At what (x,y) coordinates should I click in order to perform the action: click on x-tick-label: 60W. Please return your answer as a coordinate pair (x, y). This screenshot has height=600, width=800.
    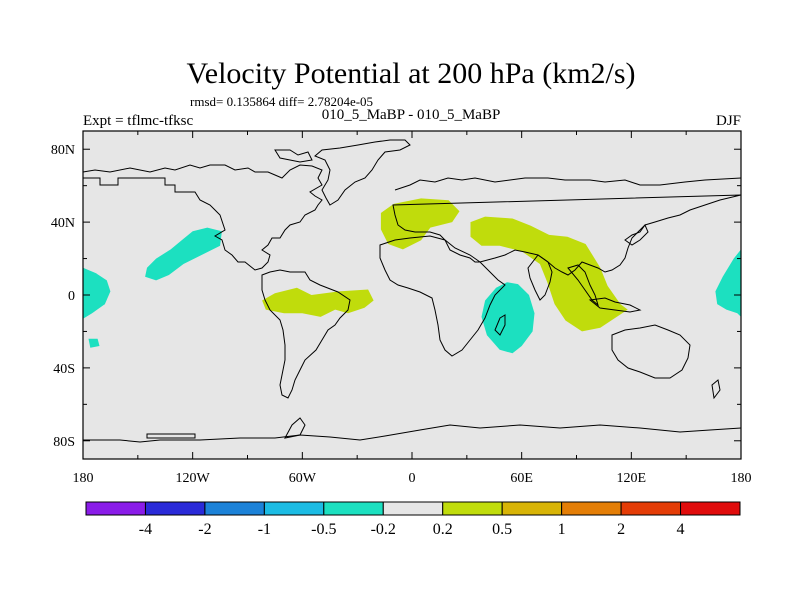
    Looking at the image, I should click on (303, 478).